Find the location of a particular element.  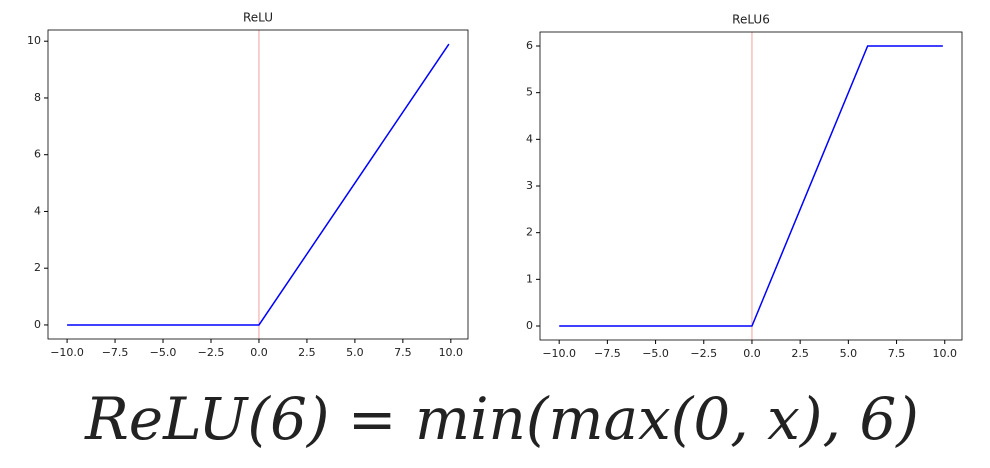

y-tick-label: 5 is located at coordinates (529, 92).